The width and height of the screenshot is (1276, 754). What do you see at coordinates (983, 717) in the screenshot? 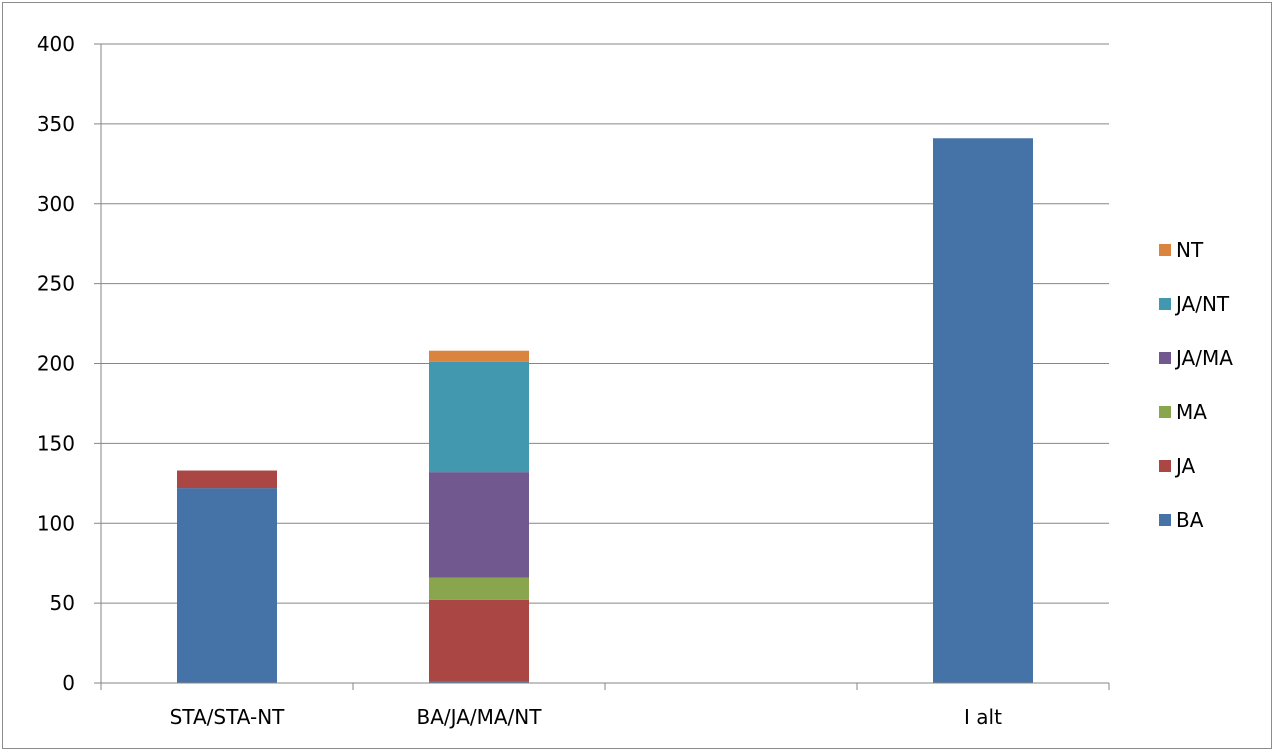
I see `x-tick-label: I alt` at bounding box center [983, 717].